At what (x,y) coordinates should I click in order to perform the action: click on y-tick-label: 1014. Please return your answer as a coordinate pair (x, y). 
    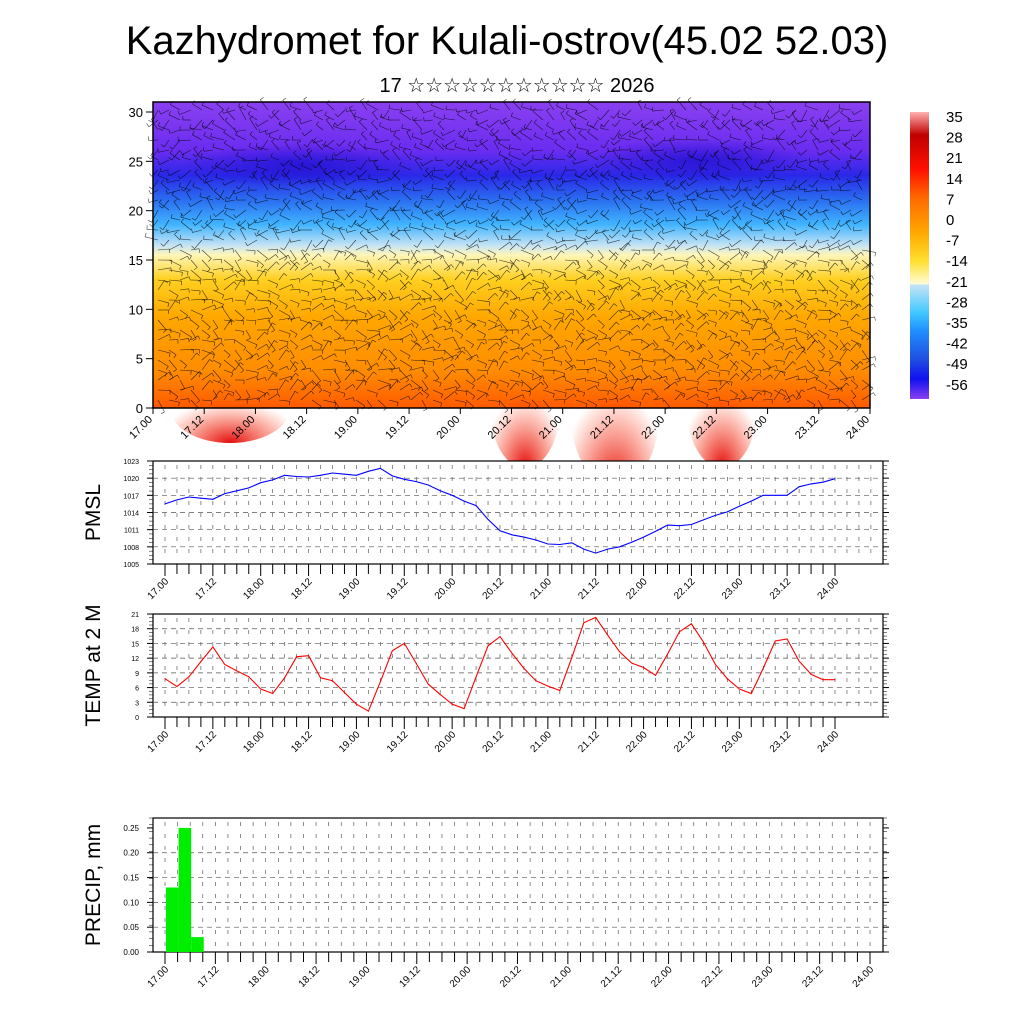
    Looking at the image, I should click on (131, 514).